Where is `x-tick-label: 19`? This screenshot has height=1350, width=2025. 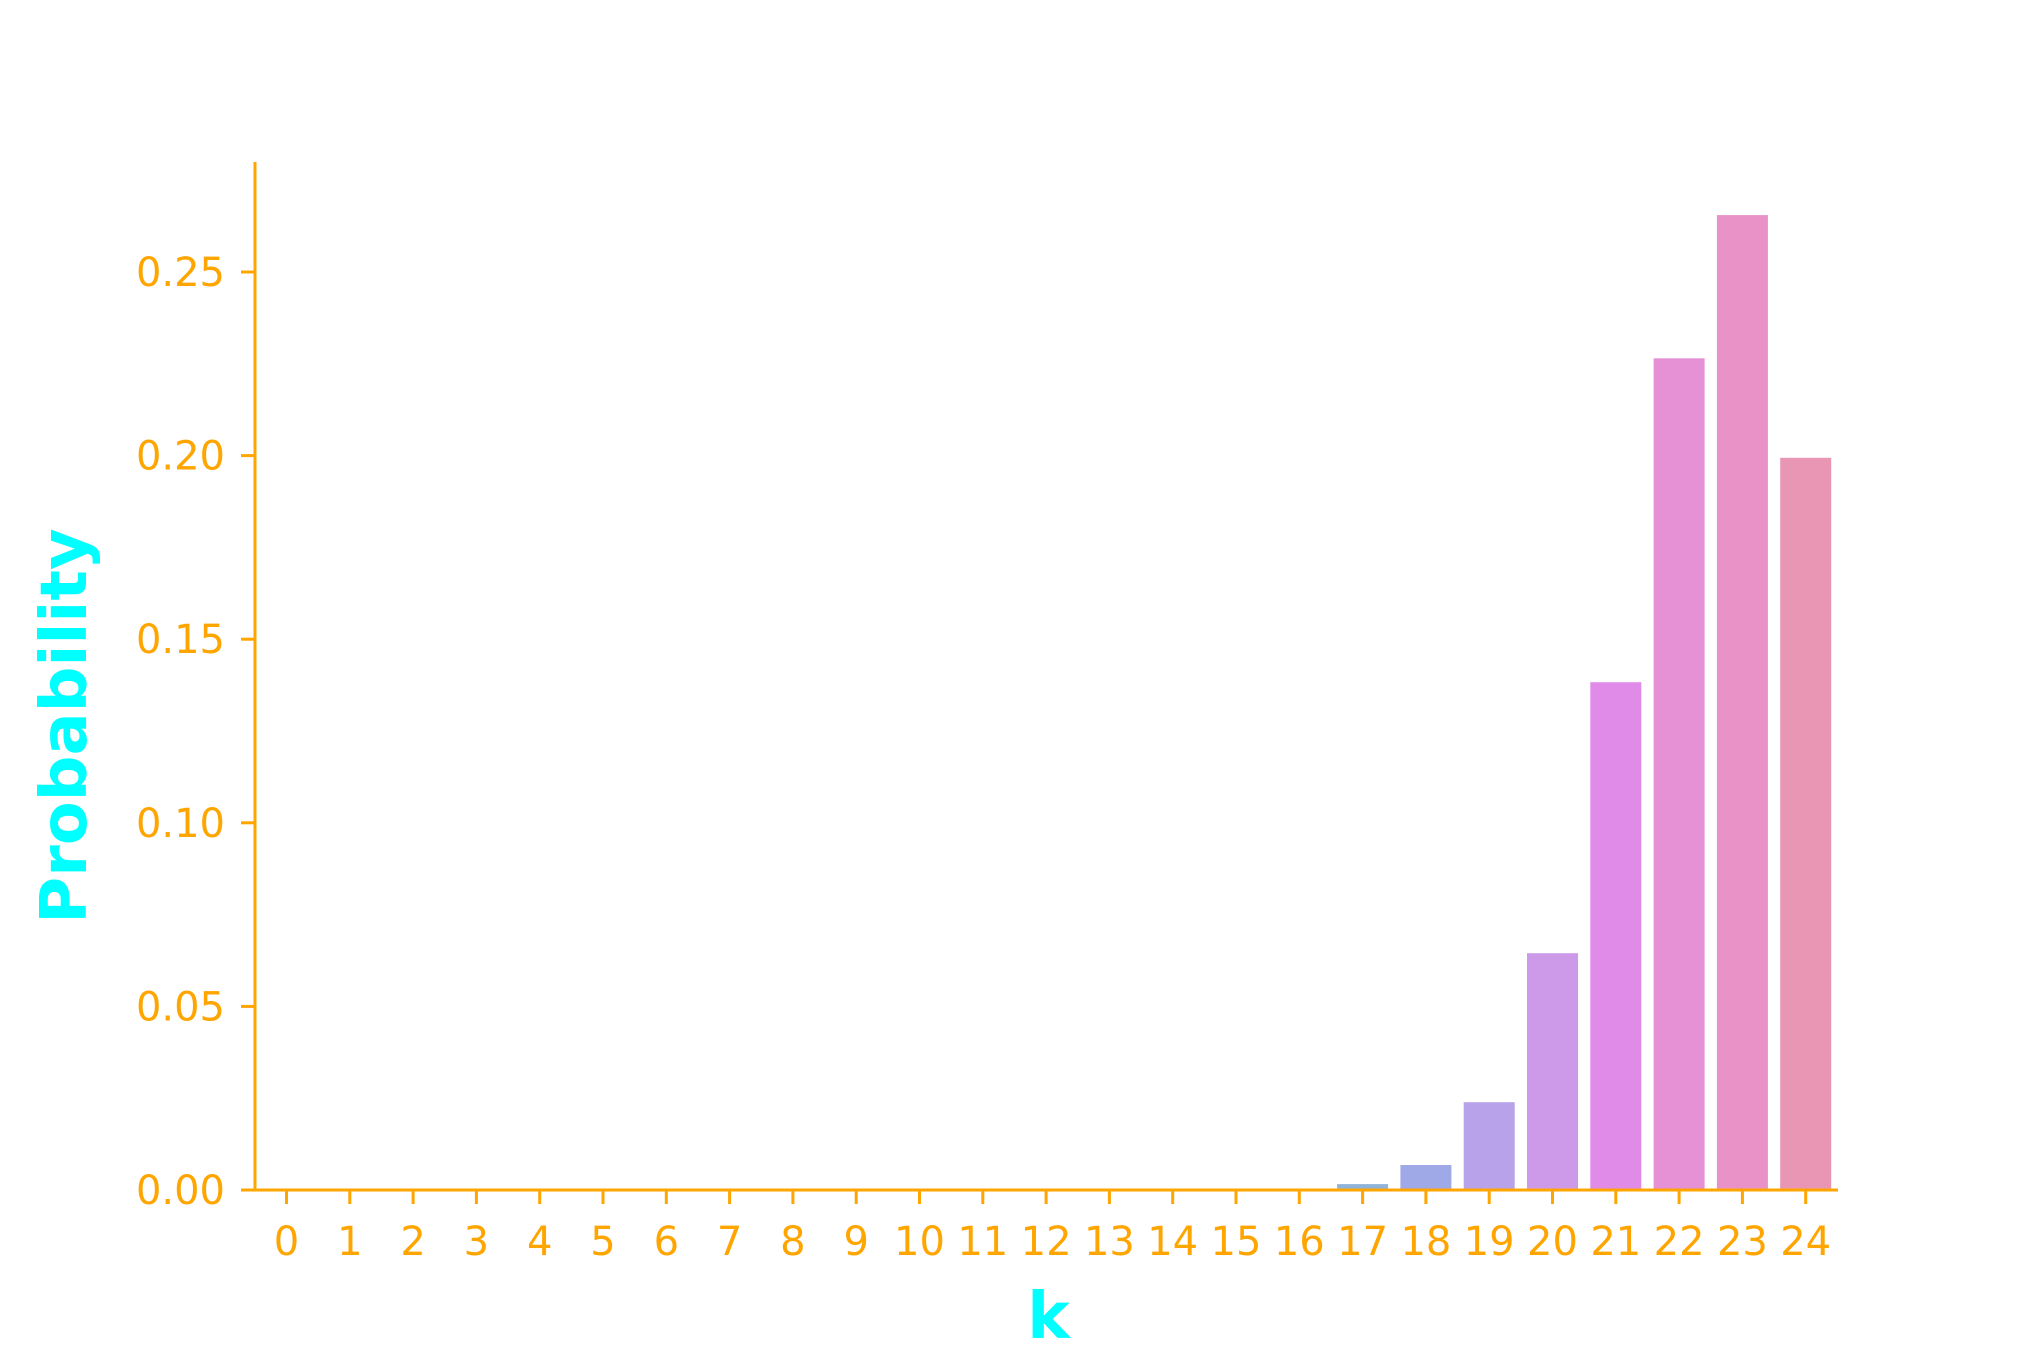 x-tick-label: 19 is located at coordinates (1489, 1242).